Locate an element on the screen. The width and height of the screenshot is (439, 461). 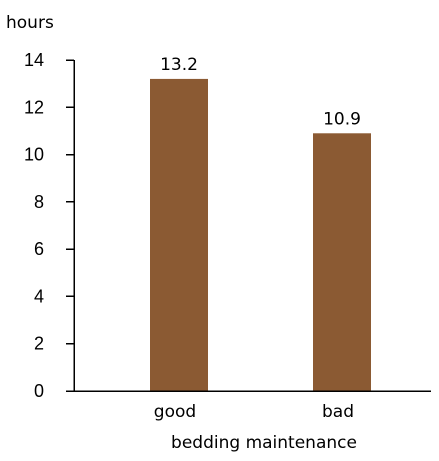
y-axis: 0 2 4 6 8 10 12 14 is located at coordinates (49, 225).